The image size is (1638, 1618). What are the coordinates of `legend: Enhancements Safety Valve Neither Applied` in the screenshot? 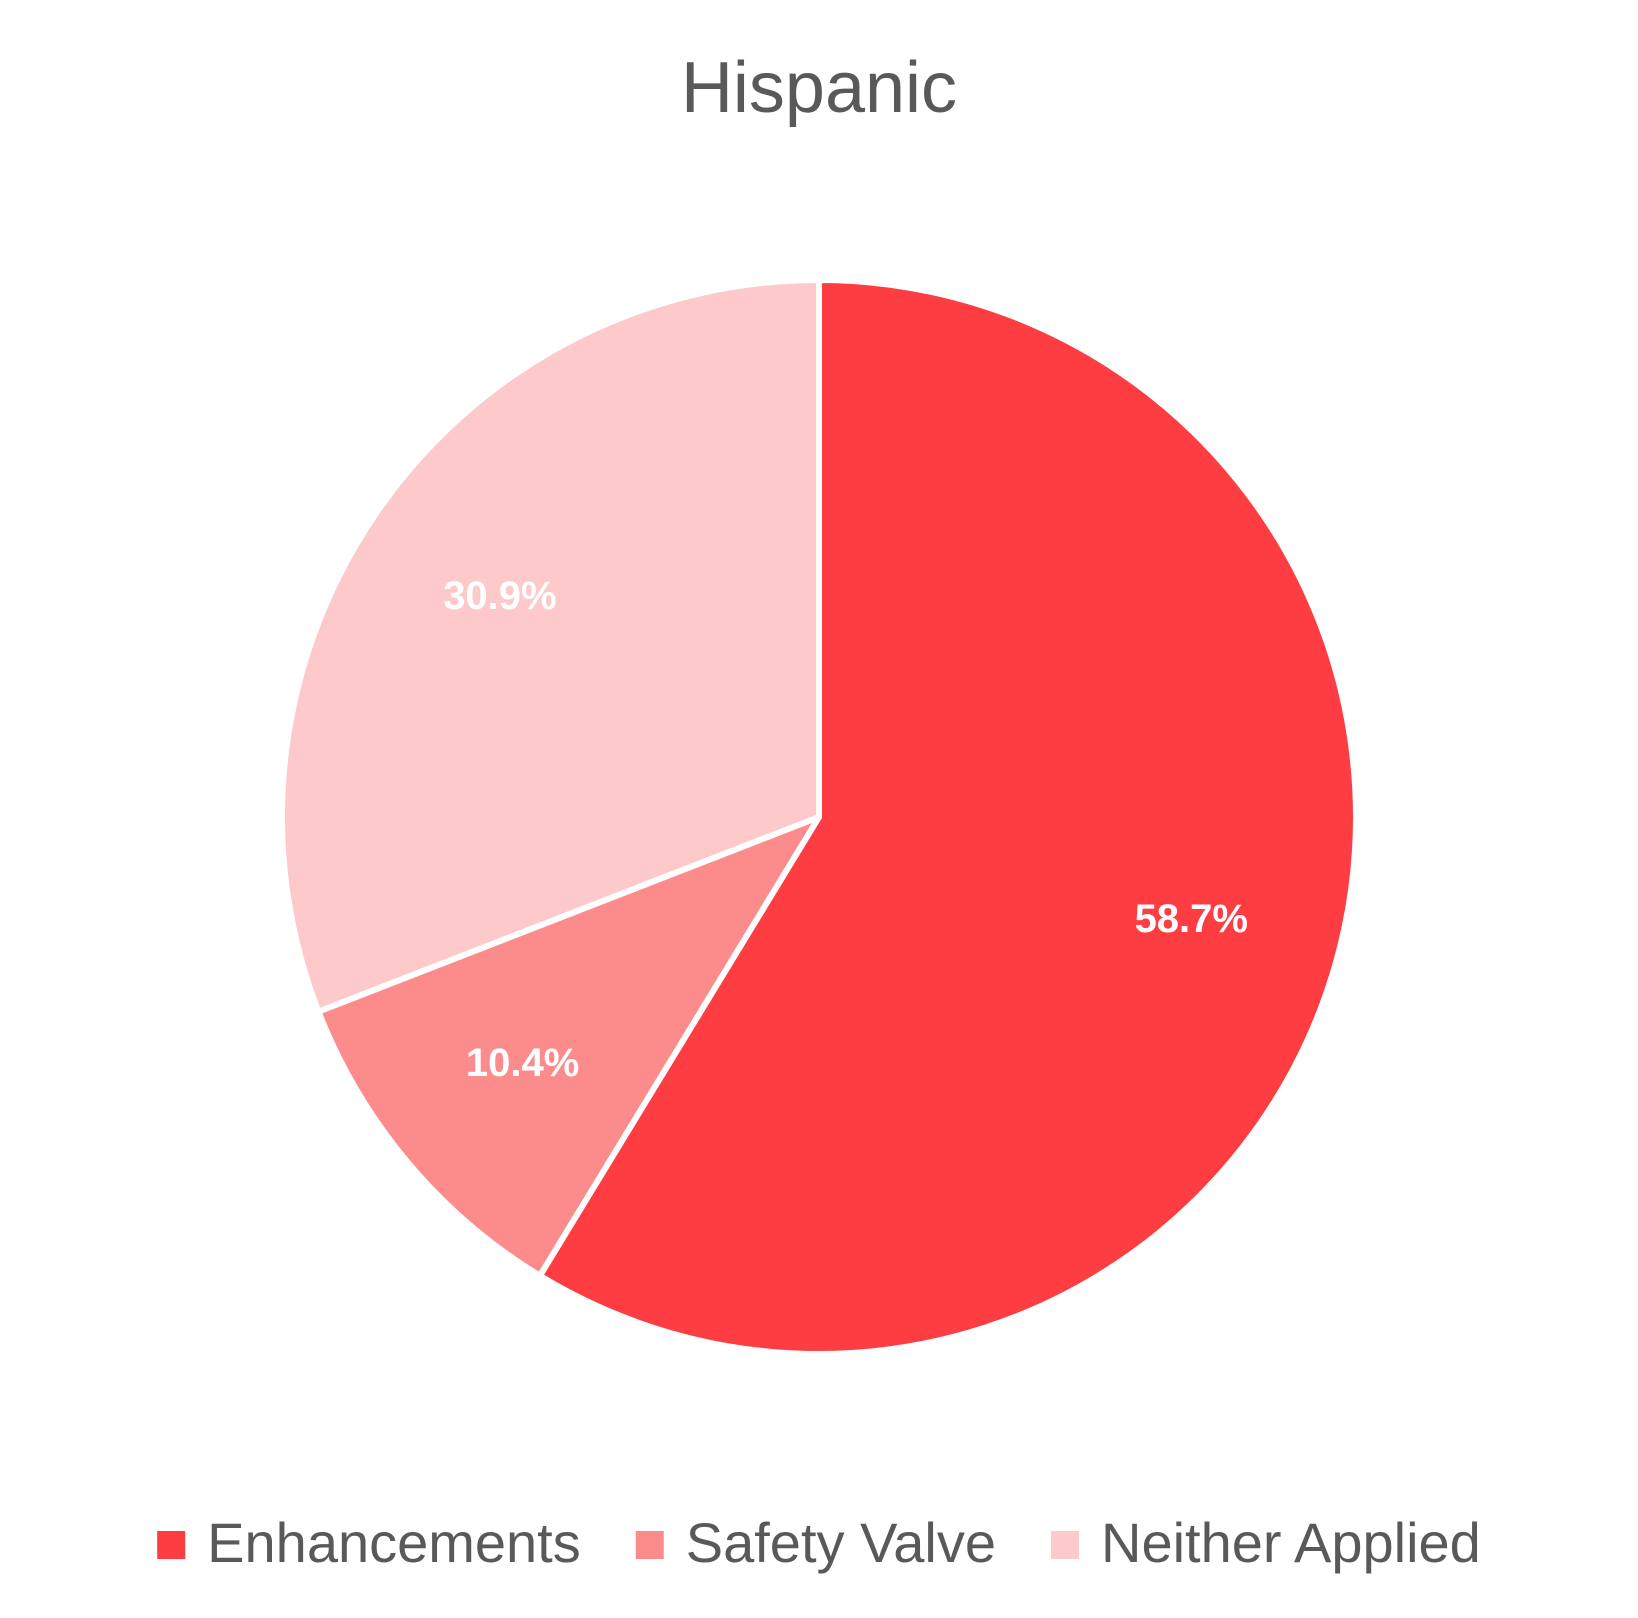 It's located at (819, 1542).